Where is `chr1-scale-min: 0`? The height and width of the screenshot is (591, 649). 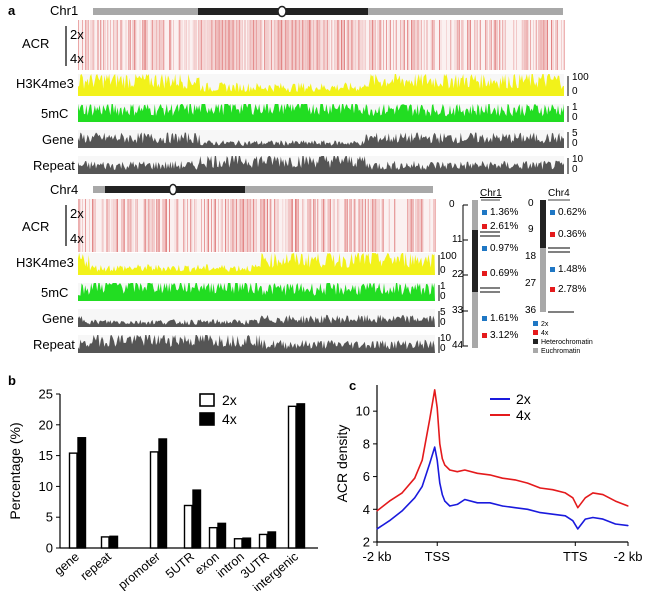 chr1-scale-min: 0 is located at coordinates (575, 143).